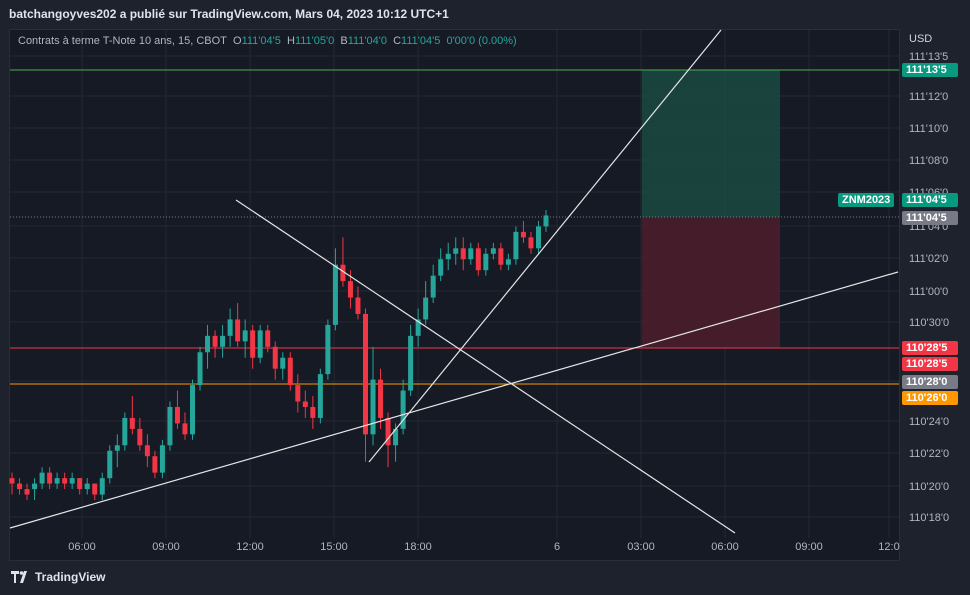 Image resolution: width=970 pixels, height=595 pixels. I want to click on x-tick-label: 12:00, so click(250, 547).